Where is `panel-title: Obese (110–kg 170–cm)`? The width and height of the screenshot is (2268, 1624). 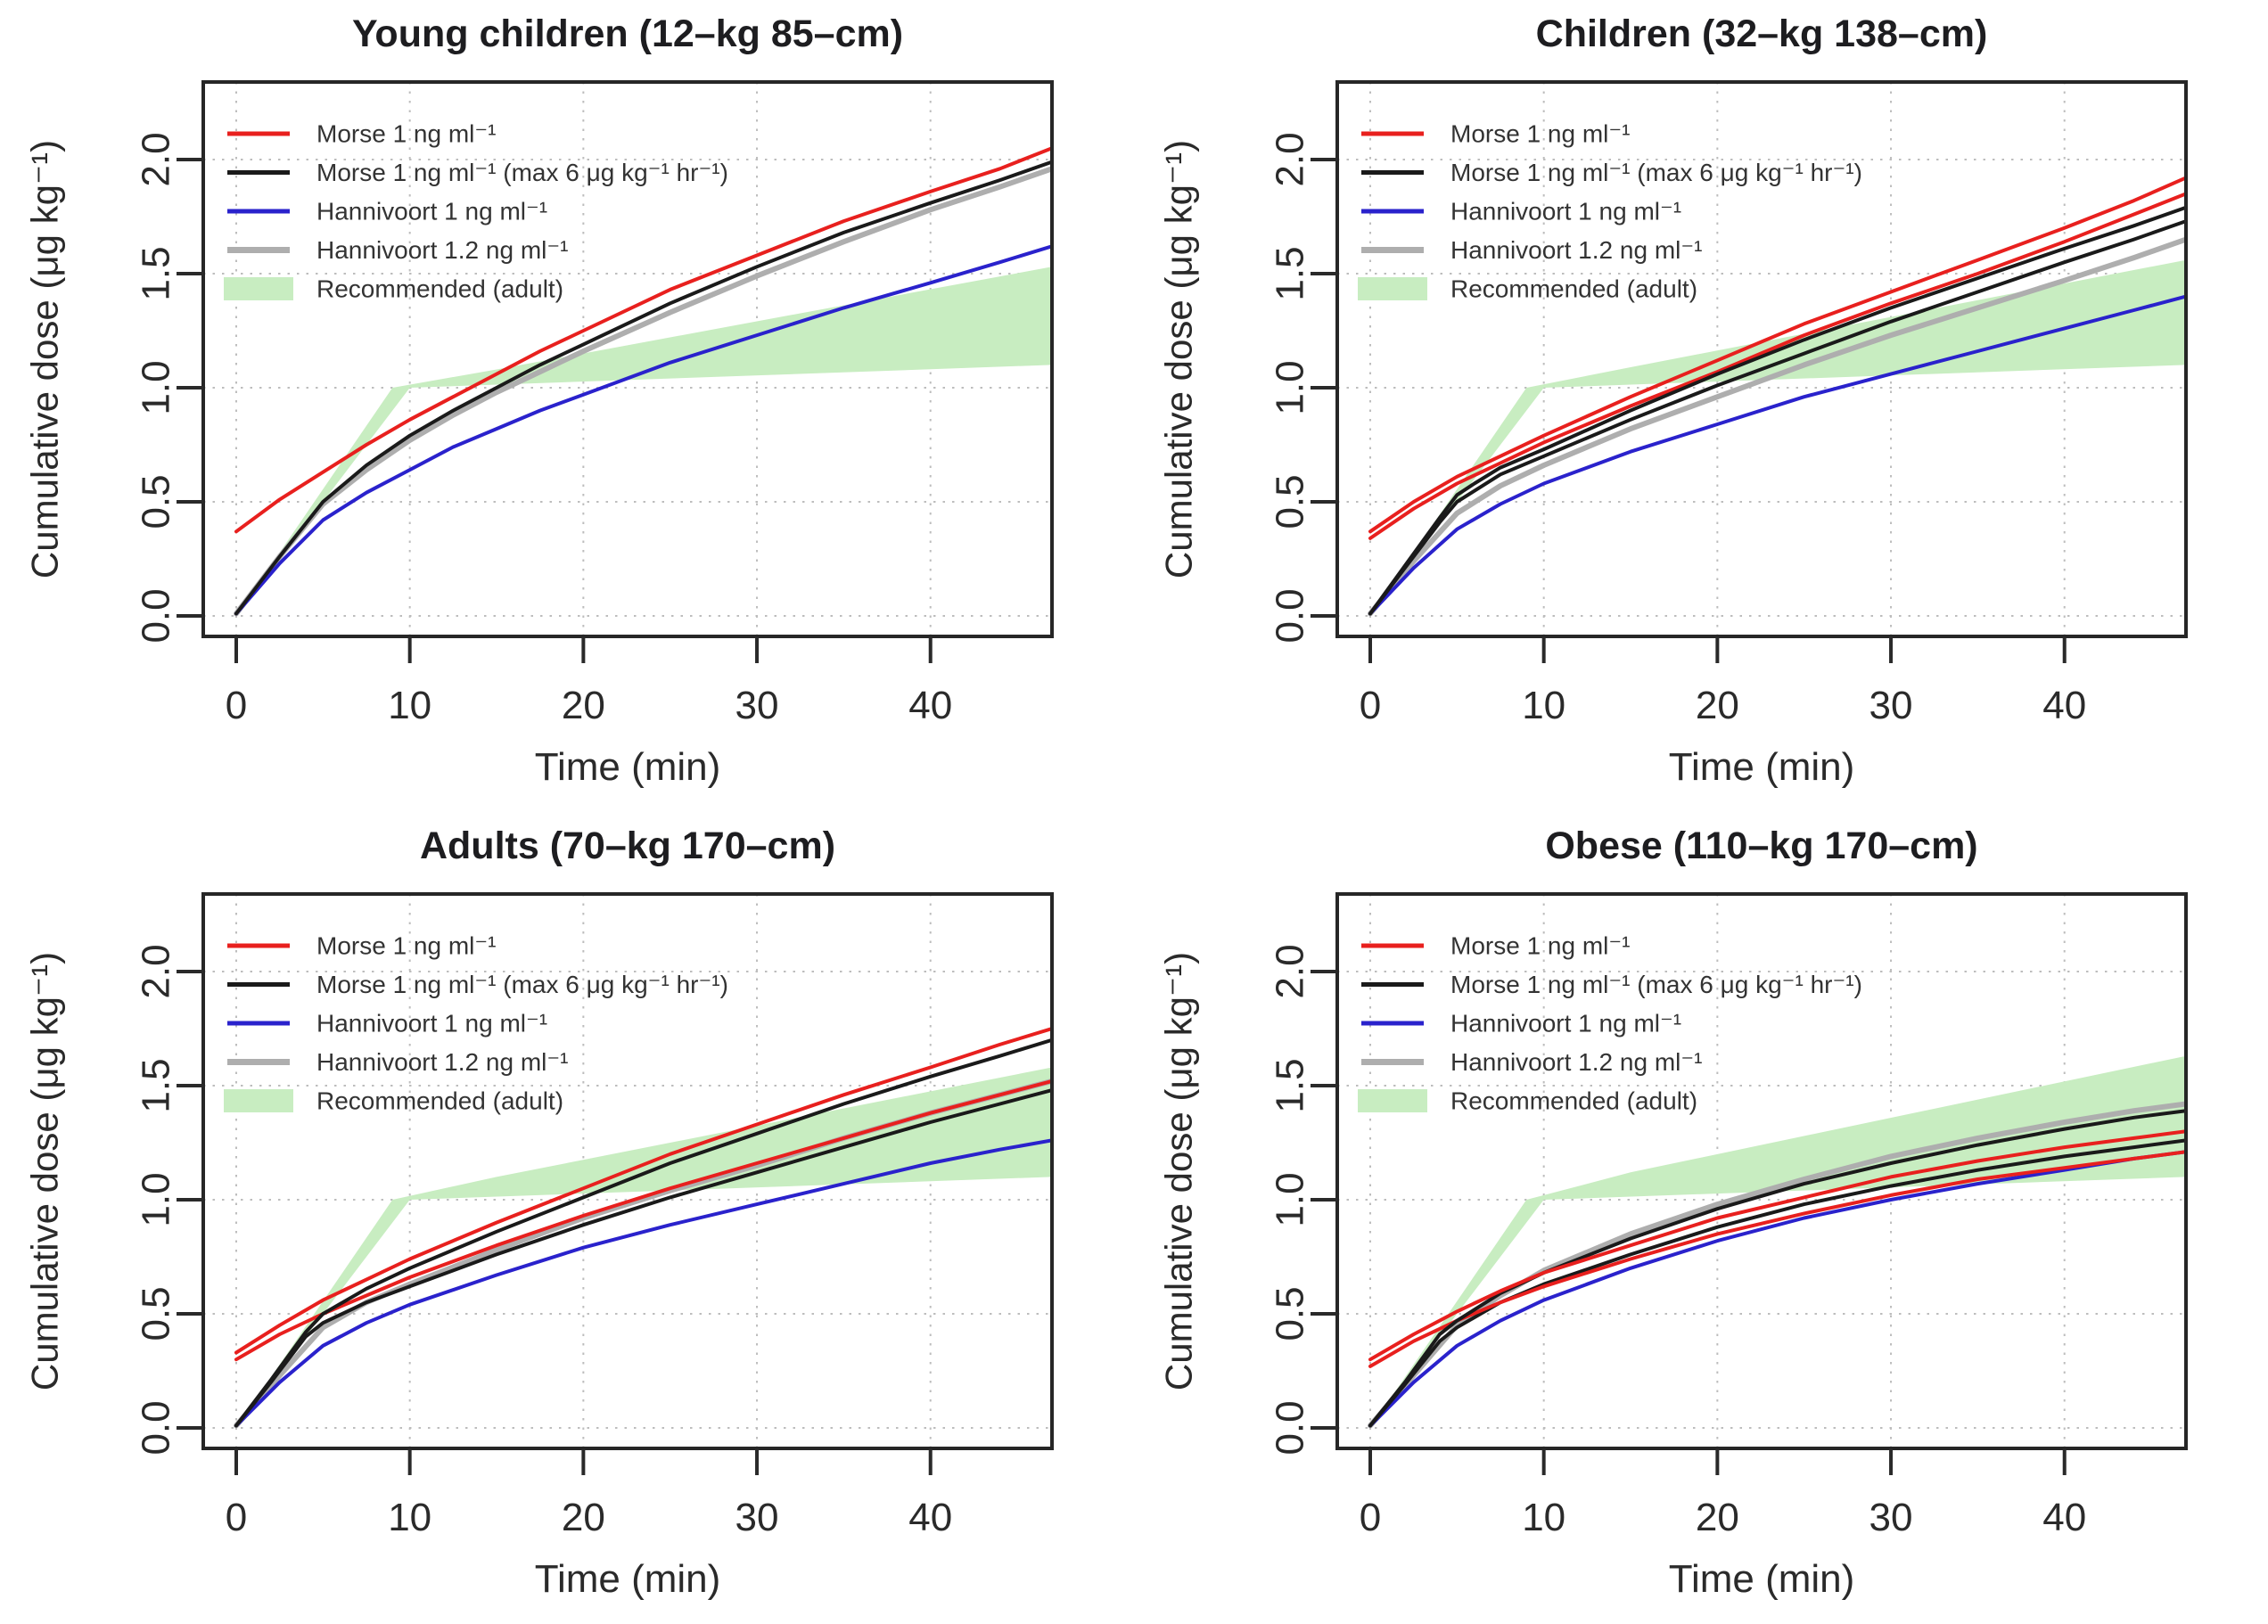 panel-title: Obese (110–kg 170–cm) is located at coordinates (1761, 845).